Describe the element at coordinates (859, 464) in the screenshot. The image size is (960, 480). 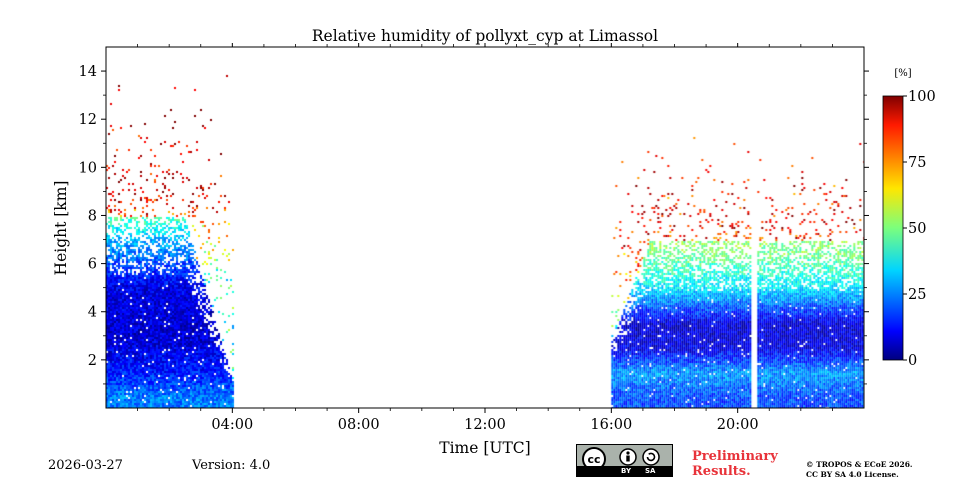
I see `copyright-line-1: © TROPOS & ECoE 2026.` at that location.